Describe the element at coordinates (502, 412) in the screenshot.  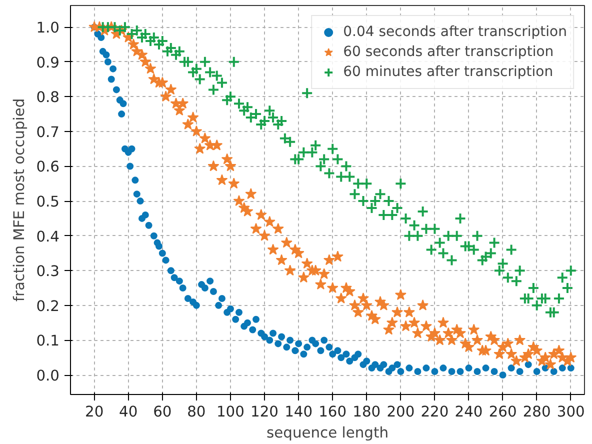
I see `x-tick-label: 260` at that location.